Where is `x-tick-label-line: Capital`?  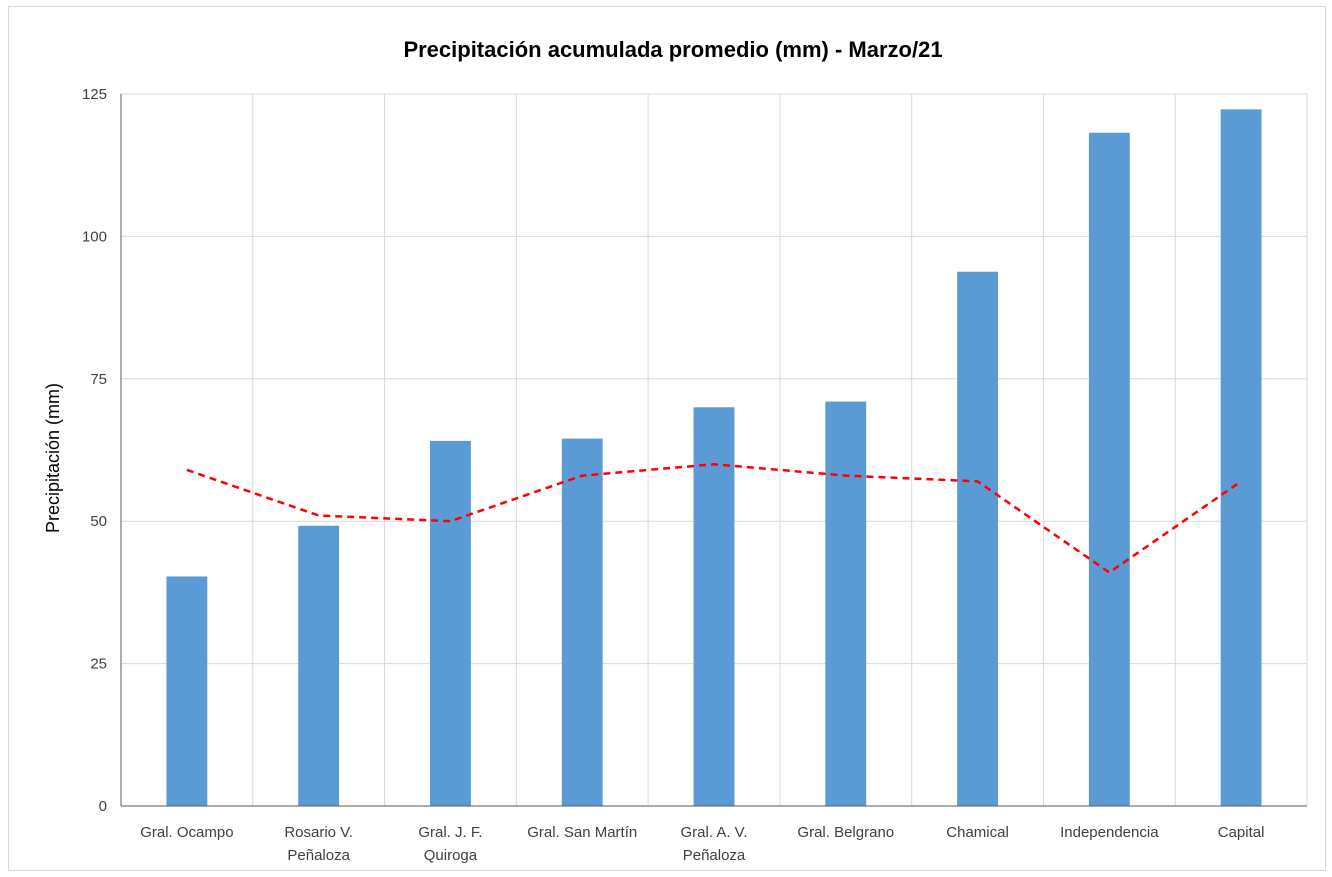
x-tick-label-line: Capital is located at coordinates (1241, 832).